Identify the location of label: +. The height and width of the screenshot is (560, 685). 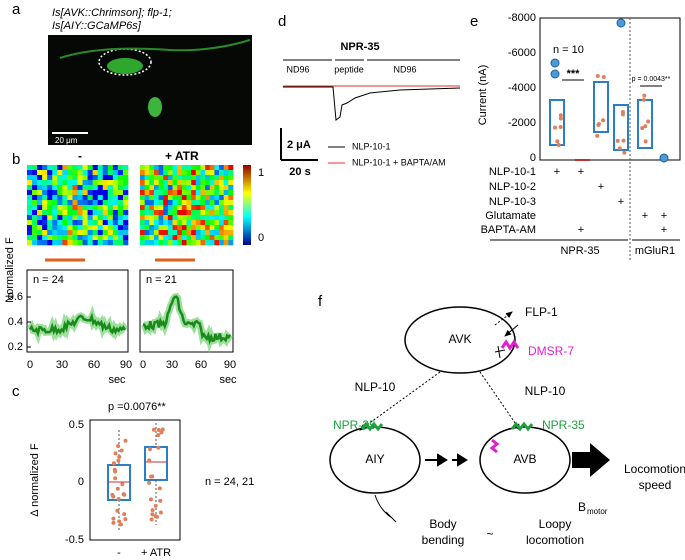
(601, 187).